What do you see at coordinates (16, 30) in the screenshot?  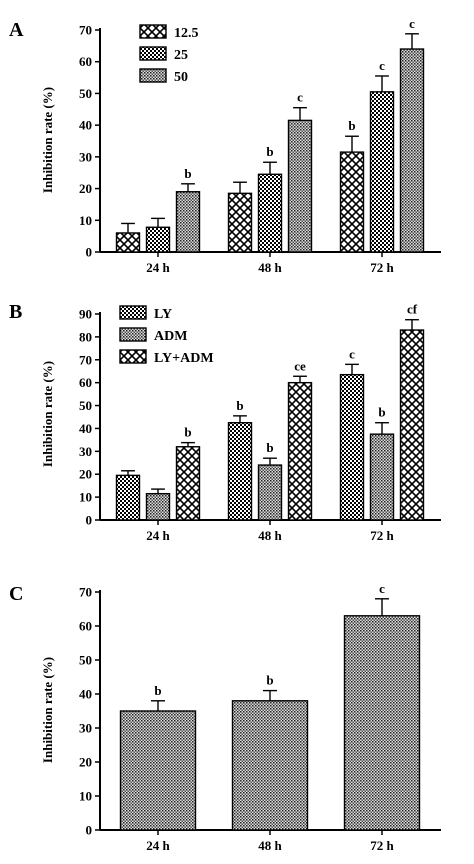 I see `panel-label: A` at bounding box center [16, 30].